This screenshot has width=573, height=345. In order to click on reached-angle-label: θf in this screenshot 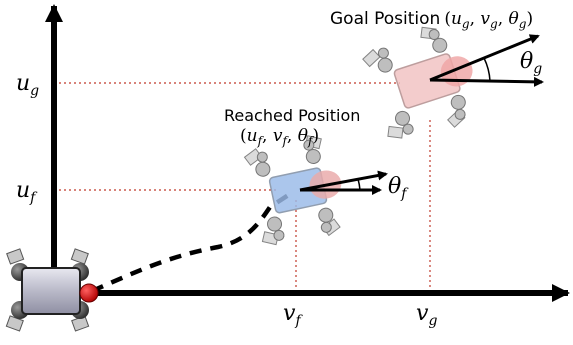, I will do `click(398, 188)`.